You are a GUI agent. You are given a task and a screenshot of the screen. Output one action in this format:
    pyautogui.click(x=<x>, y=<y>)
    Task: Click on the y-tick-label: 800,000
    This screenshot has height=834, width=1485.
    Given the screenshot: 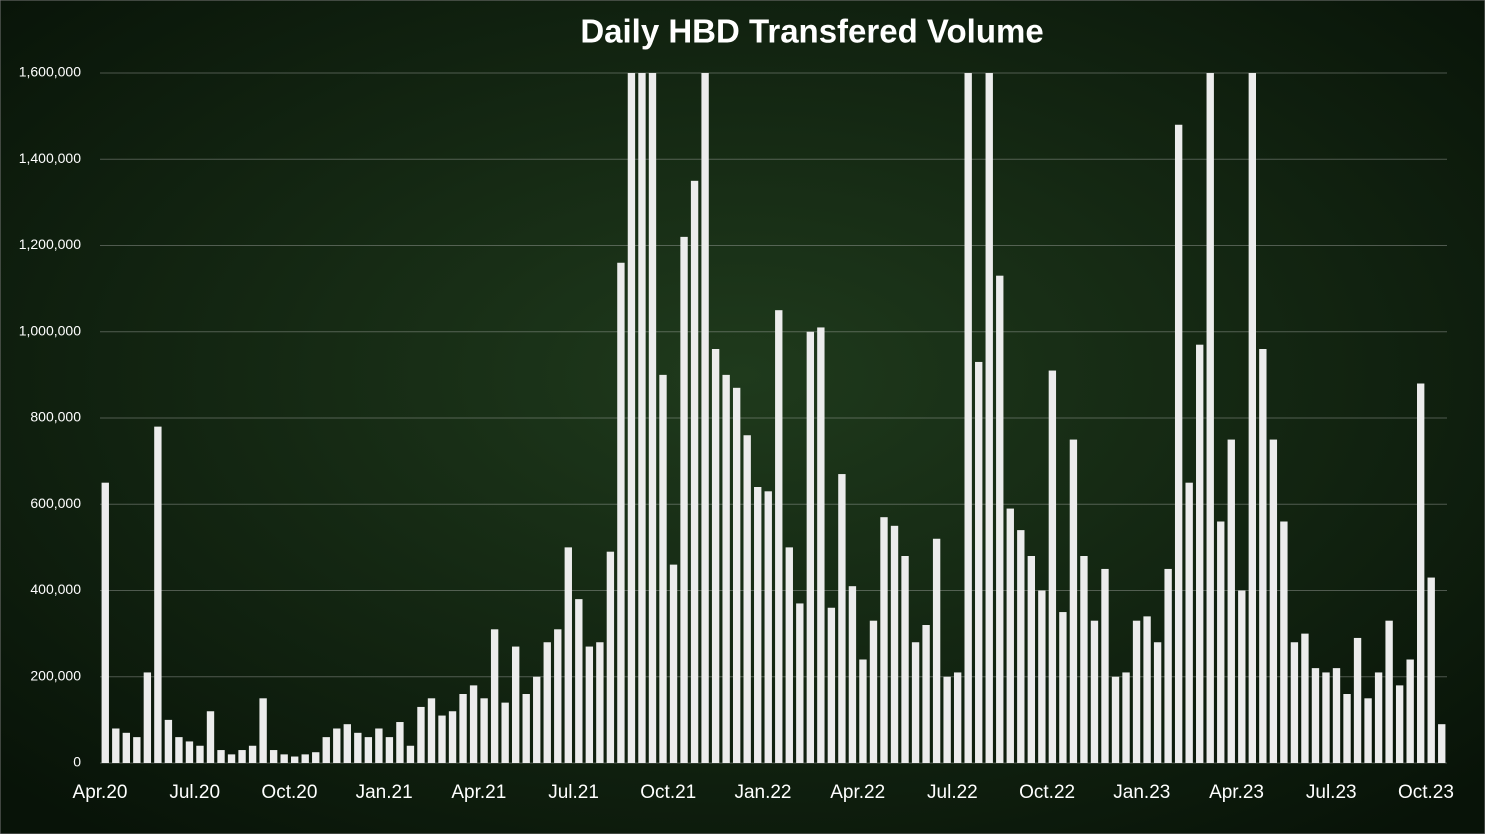 What is the action you would take?
    pyautogui.click(x=55, y=417)
    